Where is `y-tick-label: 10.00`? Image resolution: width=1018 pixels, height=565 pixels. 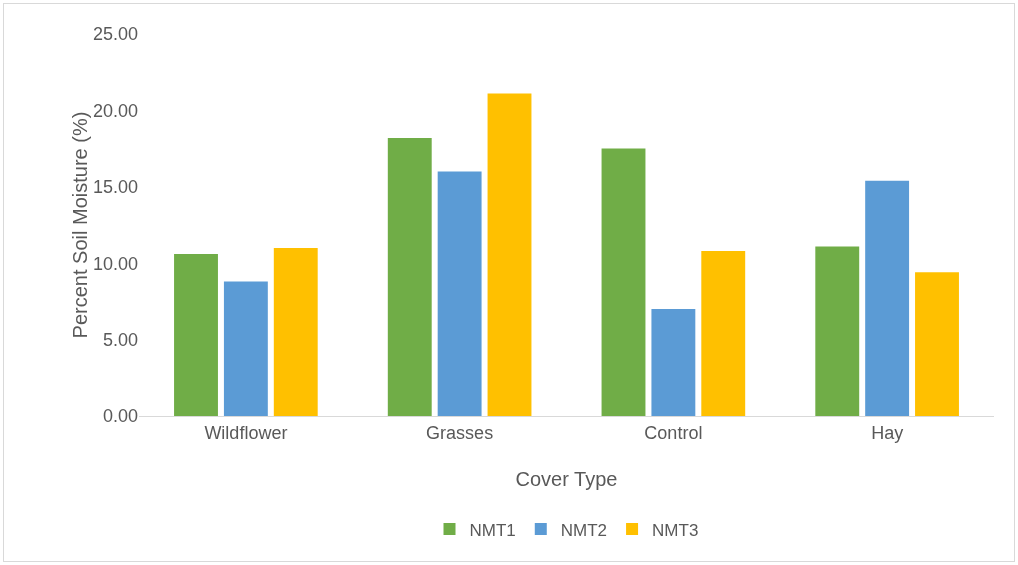 y-tick-label: 10.00 is located at coordinates (115, 263).